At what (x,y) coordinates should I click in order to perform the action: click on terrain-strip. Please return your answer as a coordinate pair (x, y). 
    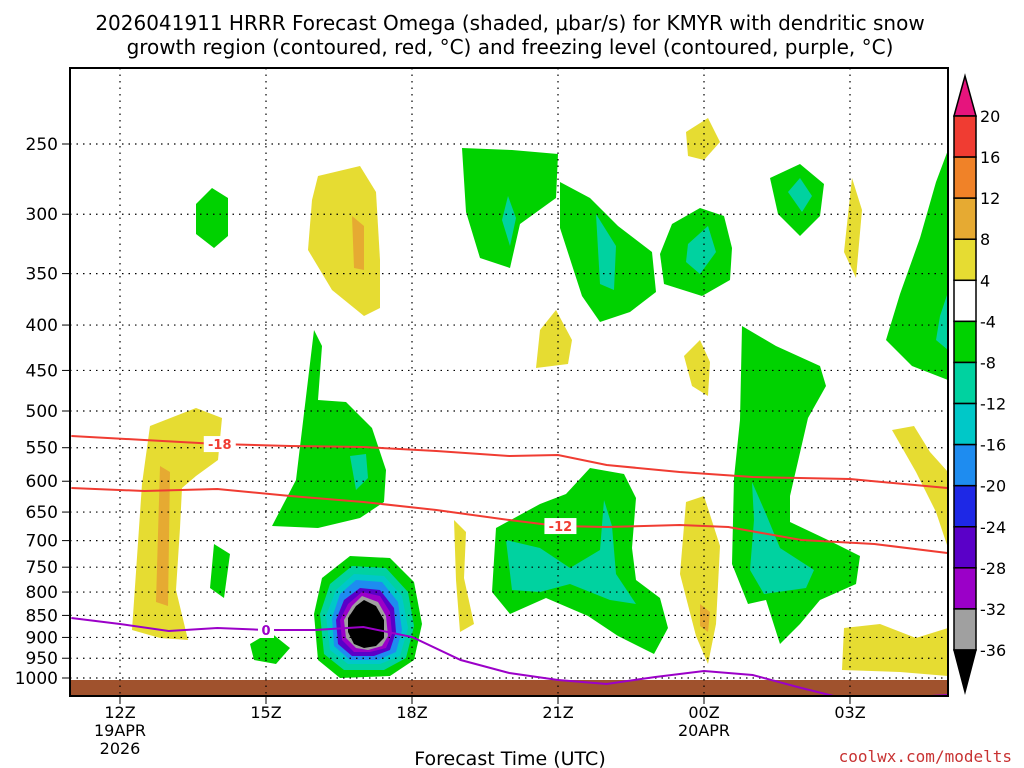
    Looking at the image, I should click on (509, 688).